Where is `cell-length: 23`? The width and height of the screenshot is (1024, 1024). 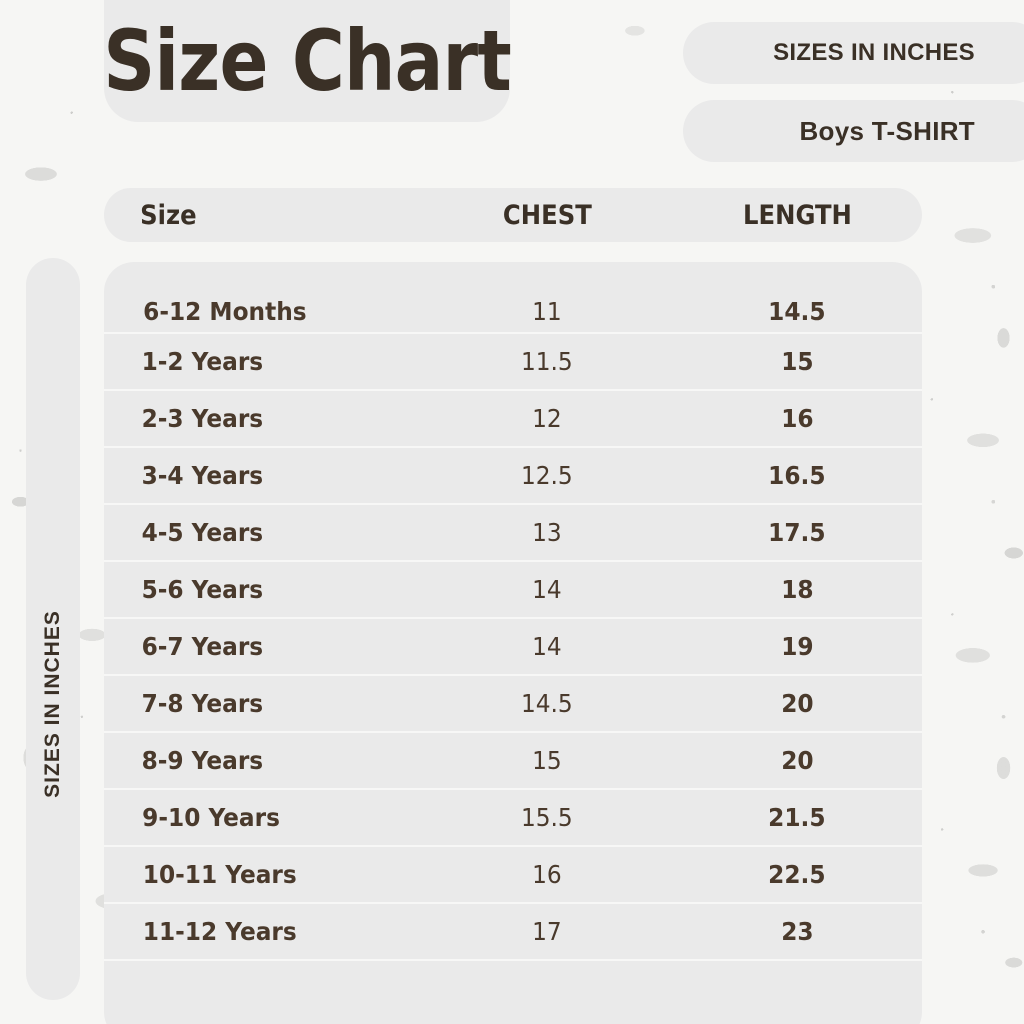
cell-length: 23 is located at coordinates (797, 931).